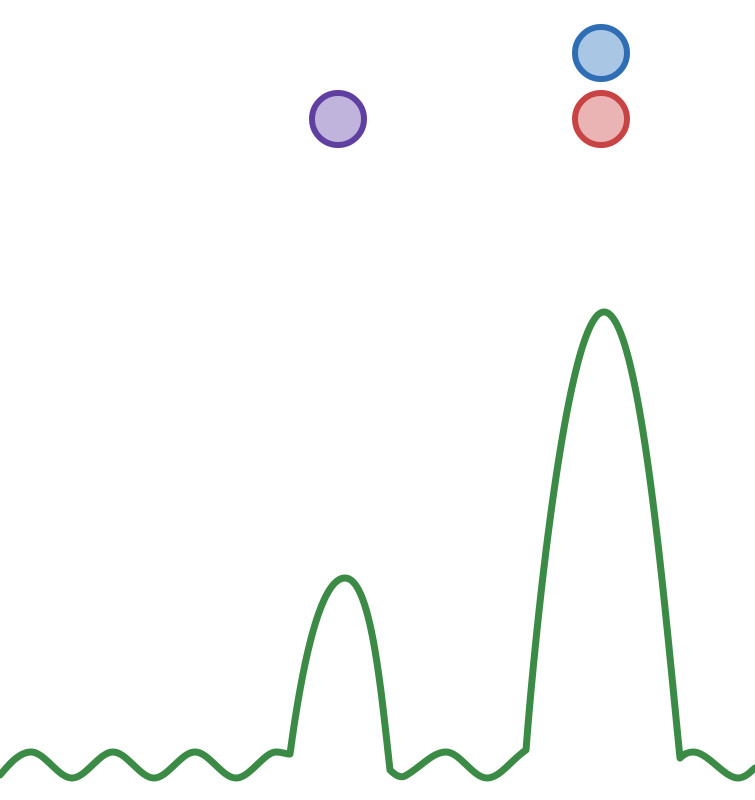  What do you see at coordinates (338, 119) in the screenshot?
I see `marker-purple-circle` at bounding box center [338, 119].